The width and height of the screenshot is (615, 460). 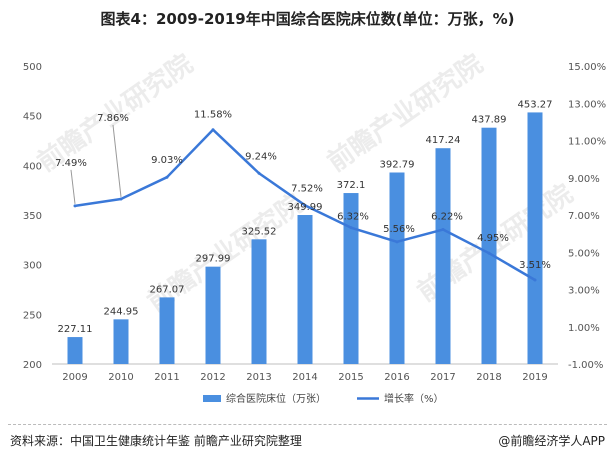 What do you see at coordinates (584, 328) in the screenshot?
I see `y-right-tick-label: 1.00%` at bounding box center [584, 328].